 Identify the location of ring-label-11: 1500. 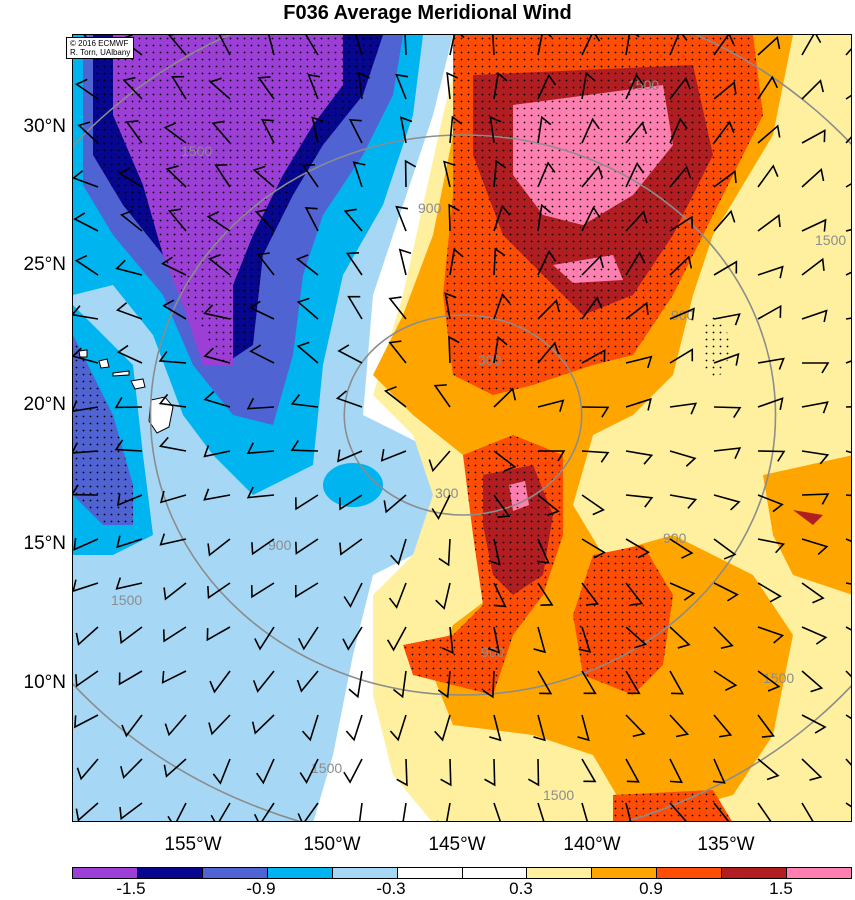
(126, 600).